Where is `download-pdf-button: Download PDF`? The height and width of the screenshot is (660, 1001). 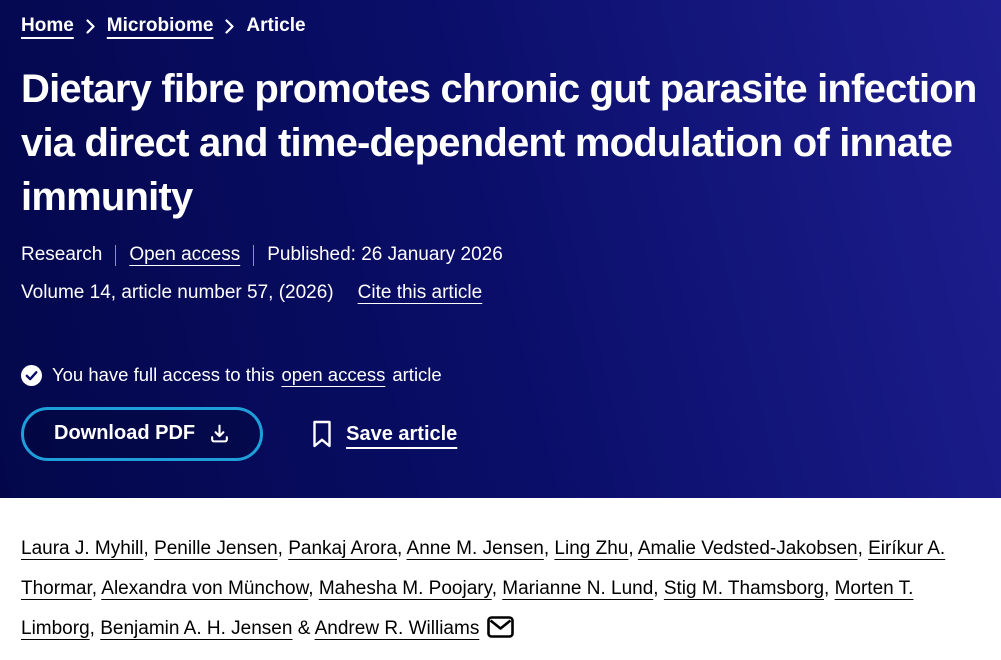
download-pdf-button: Download PDF is located at coordinates (142, 434).